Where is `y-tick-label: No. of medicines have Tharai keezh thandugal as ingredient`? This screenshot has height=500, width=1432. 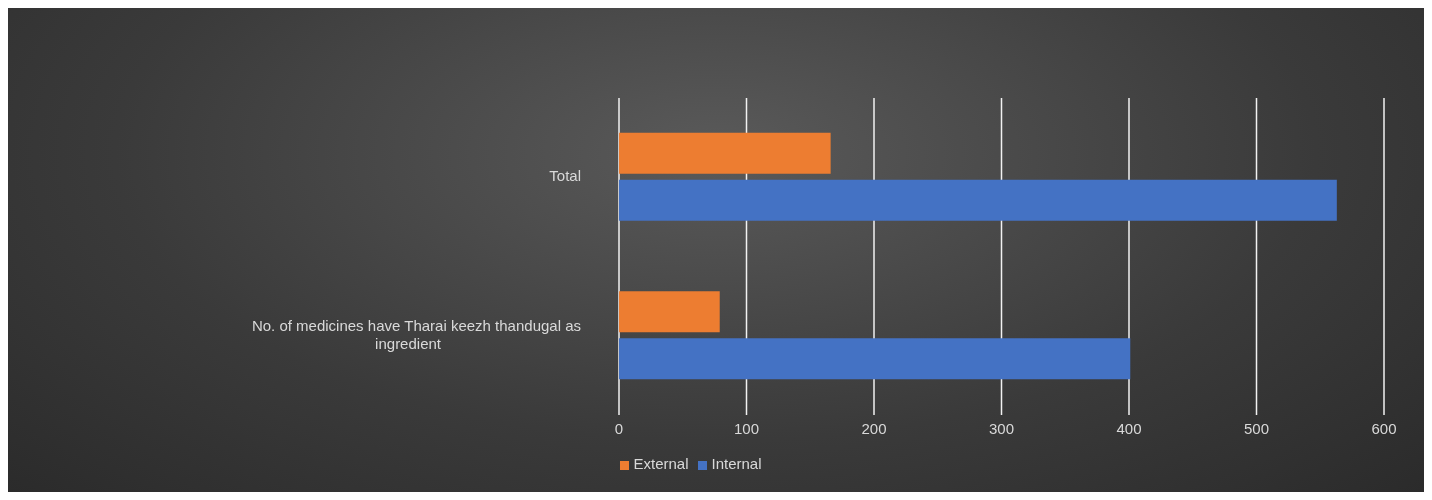 y-tick-label: No. of medicines have Tharai keezh thandugal as ingredient is located at coordinates (416, 334).